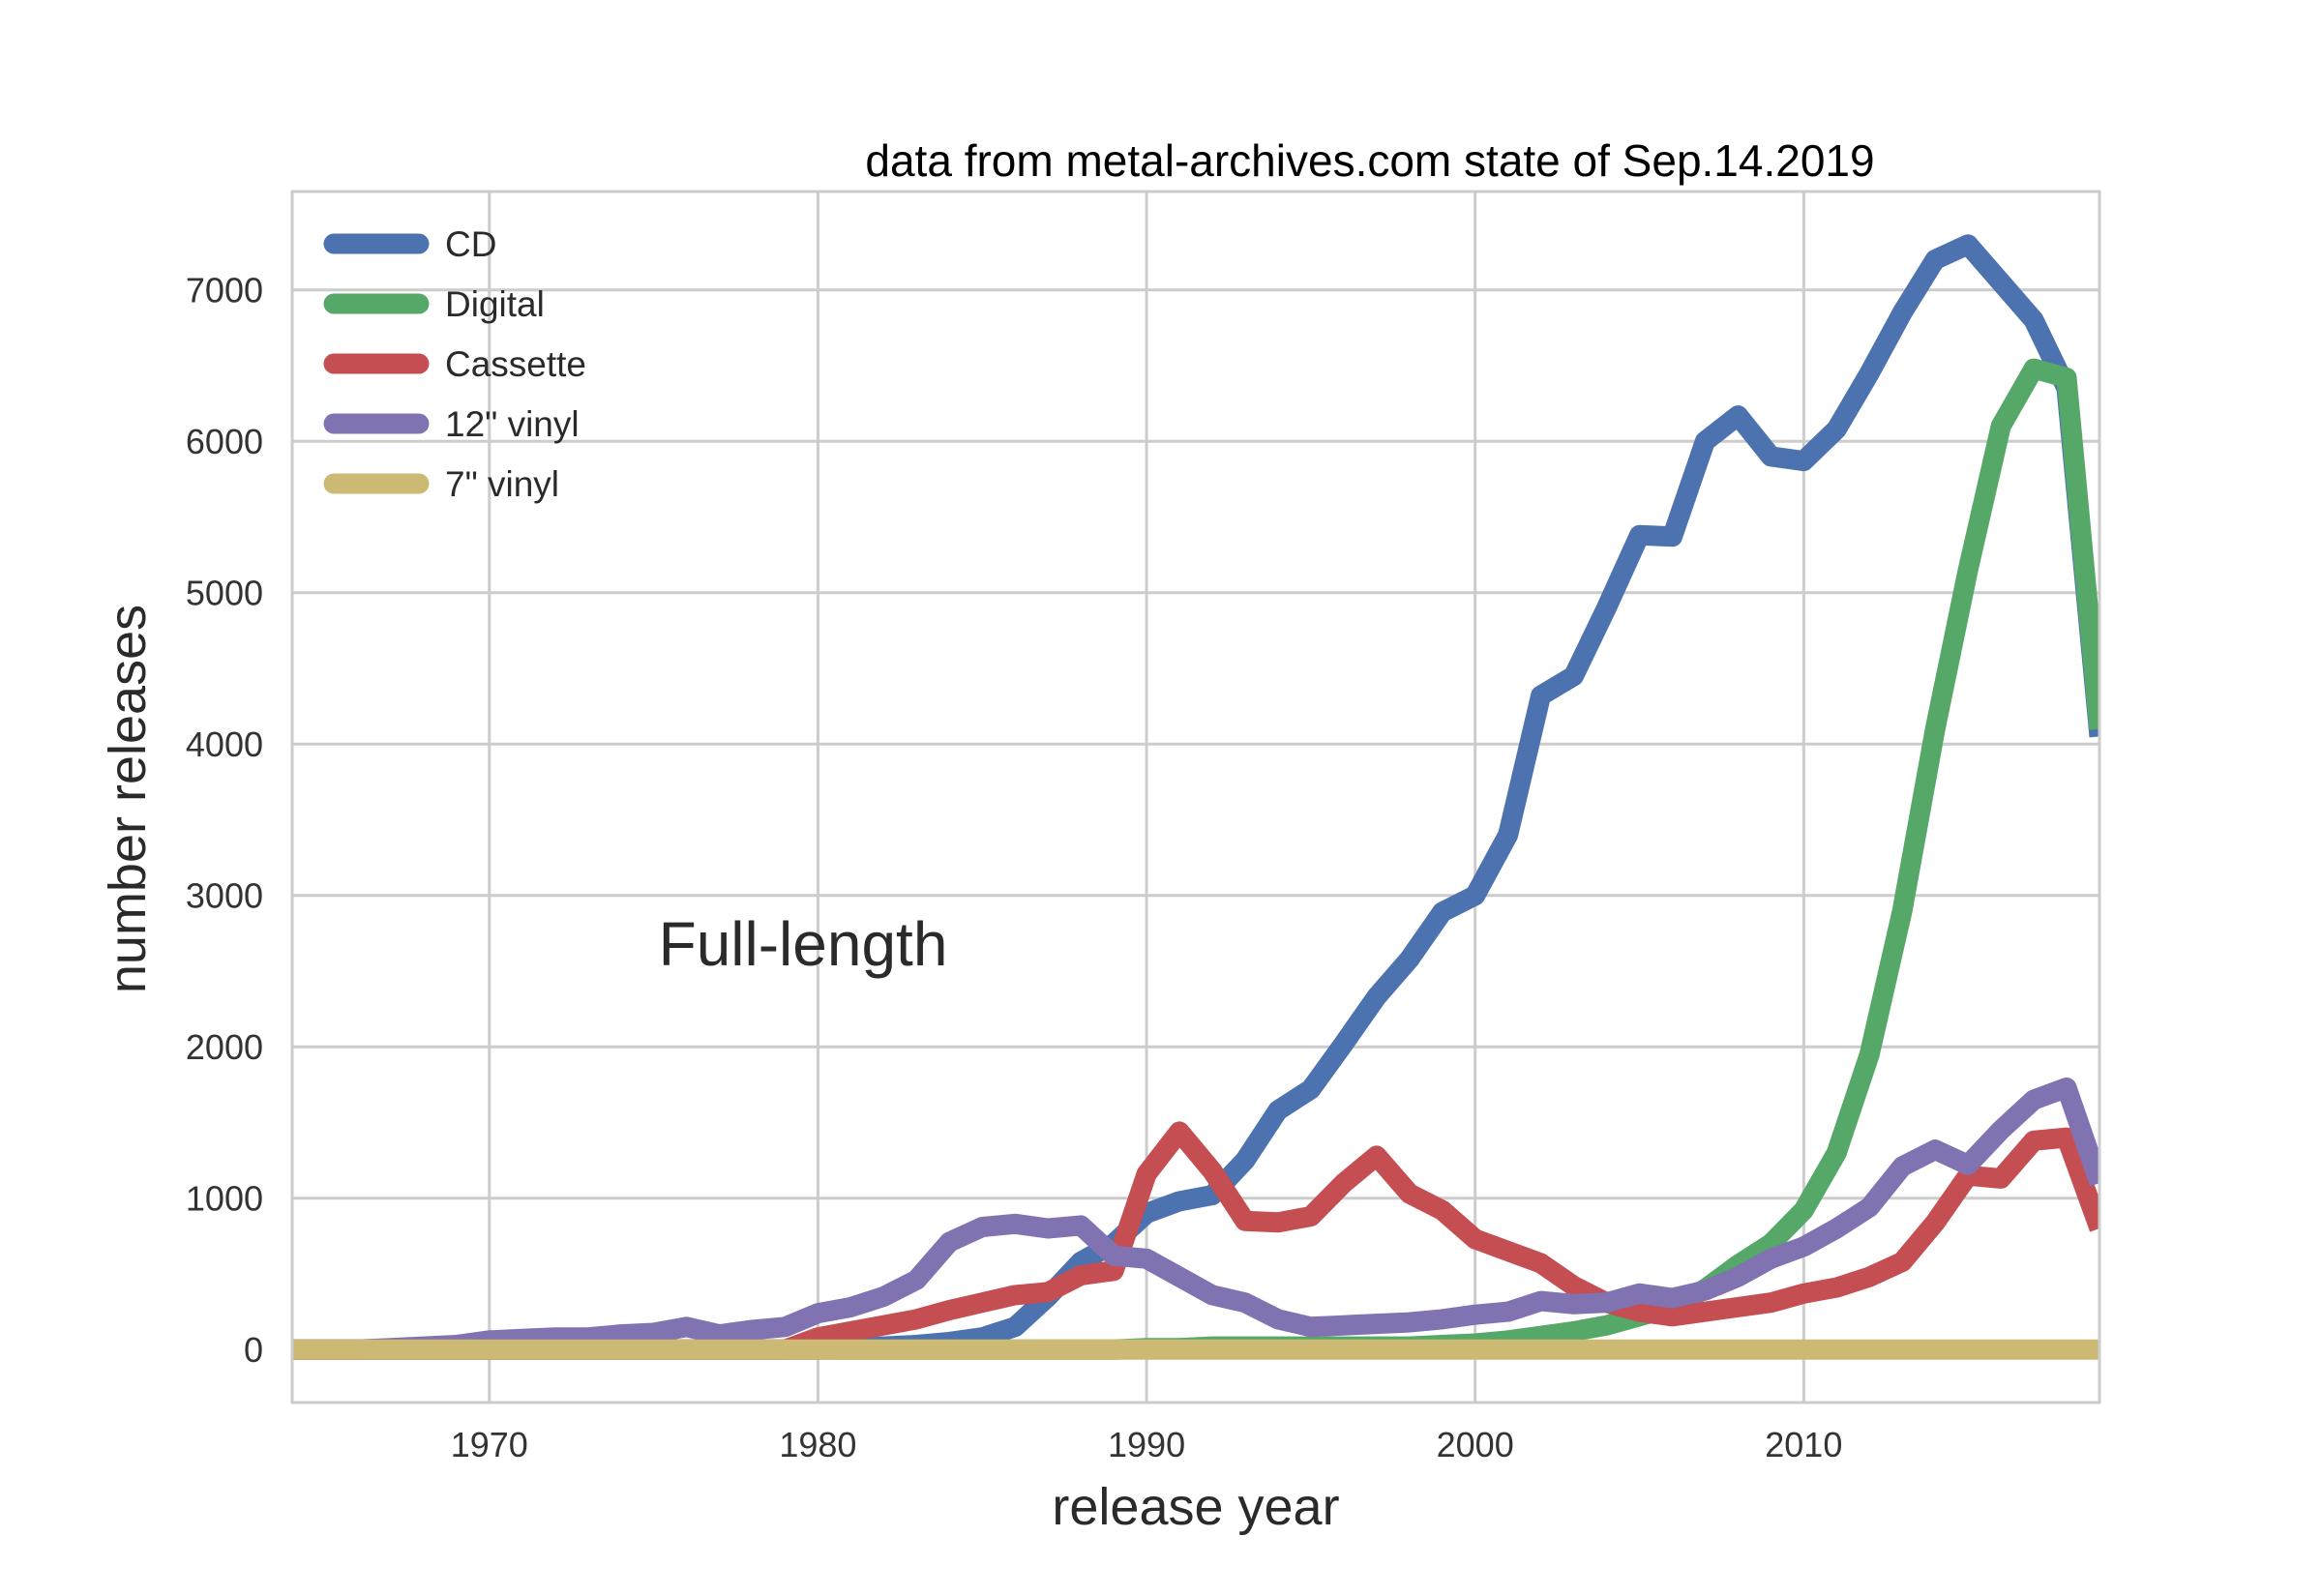 The height and width of the screenshot is (1596, 2322). What do you see at coordinates (495, 304) in the screenshot?
I see `legend-label: Digital` at bounding box center [495, 304].